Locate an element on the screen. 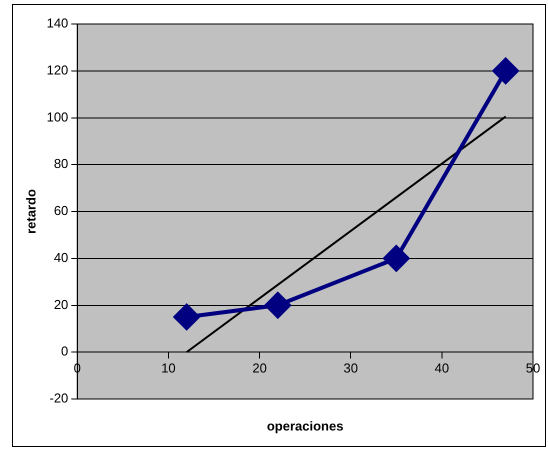 Image resolution: width=548 pixels, height=449 pixels. x-axis-title: operaciones is located at coordinates (305, 426).